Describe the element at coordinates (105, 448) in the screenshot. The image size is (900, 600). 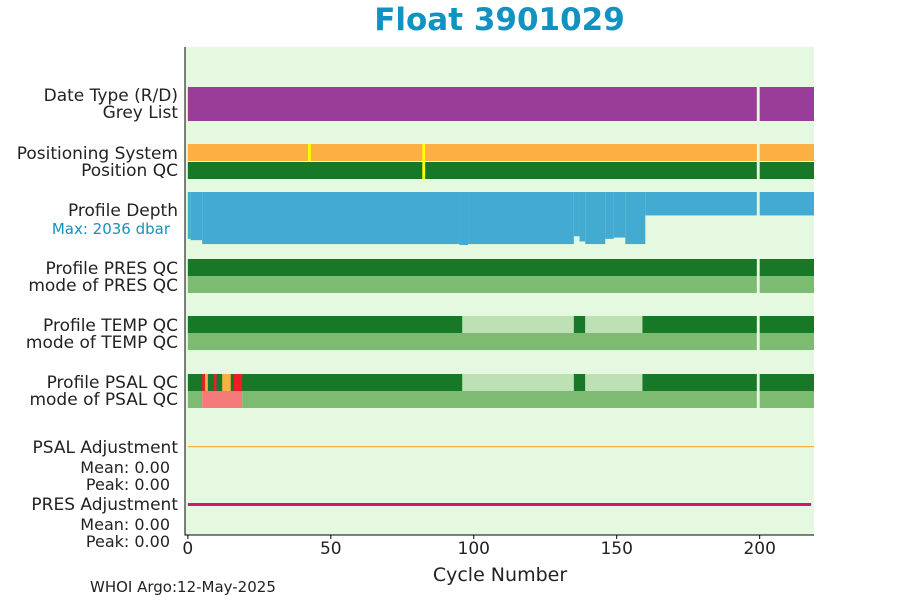
I see `label-psal-adjustment: PSAL Adjustment` at that location.